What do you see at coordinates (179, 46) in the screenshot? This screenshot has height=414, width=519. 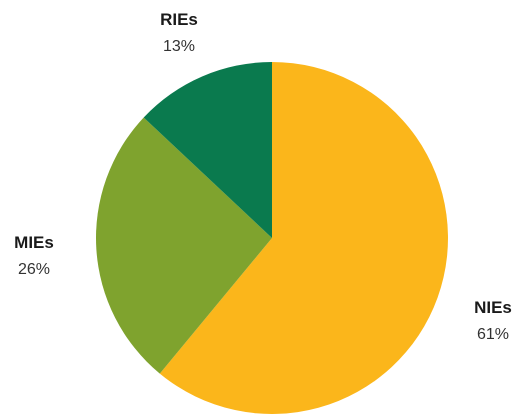 I see `slice-percent-ries: 13%` at bounding box center [179, 46].